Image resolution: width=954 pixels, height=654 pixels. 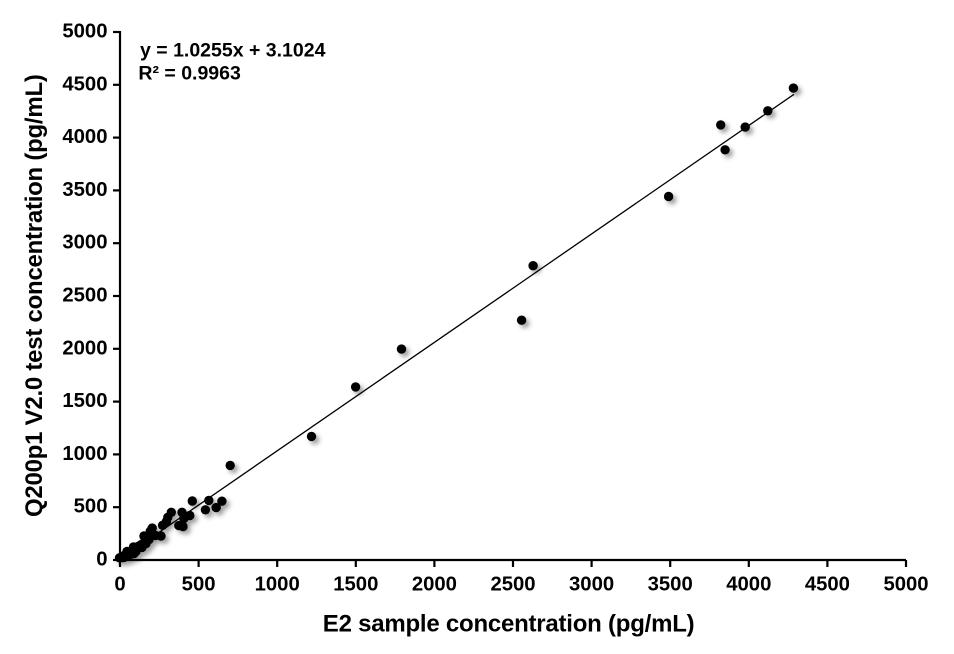 I want to click on svg-text:Q200p1 V2.0 test concentration: Q200p1 V2.0 test concentration (pg/mL), so click(x=34, y=295).